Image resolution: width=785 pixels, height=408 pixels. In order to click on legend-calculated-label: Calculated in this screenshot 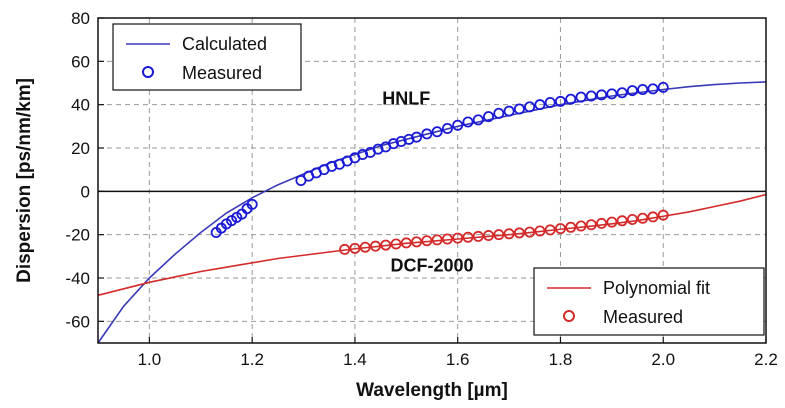, I will do `click(224, 44)`.